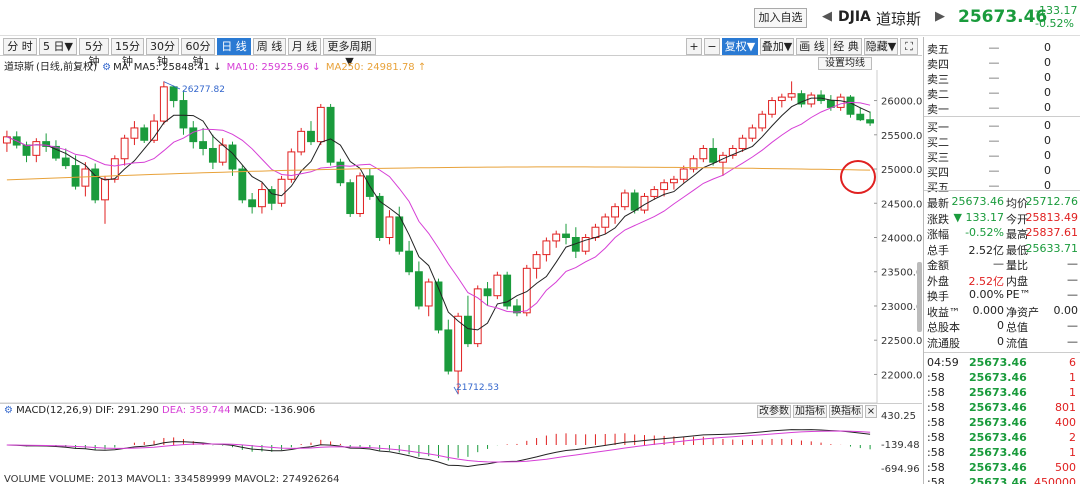  What do you see at coordinates (694, 46) in the screenshot?
I see `zoom-in-button: +` at bounding box center [694, 46].